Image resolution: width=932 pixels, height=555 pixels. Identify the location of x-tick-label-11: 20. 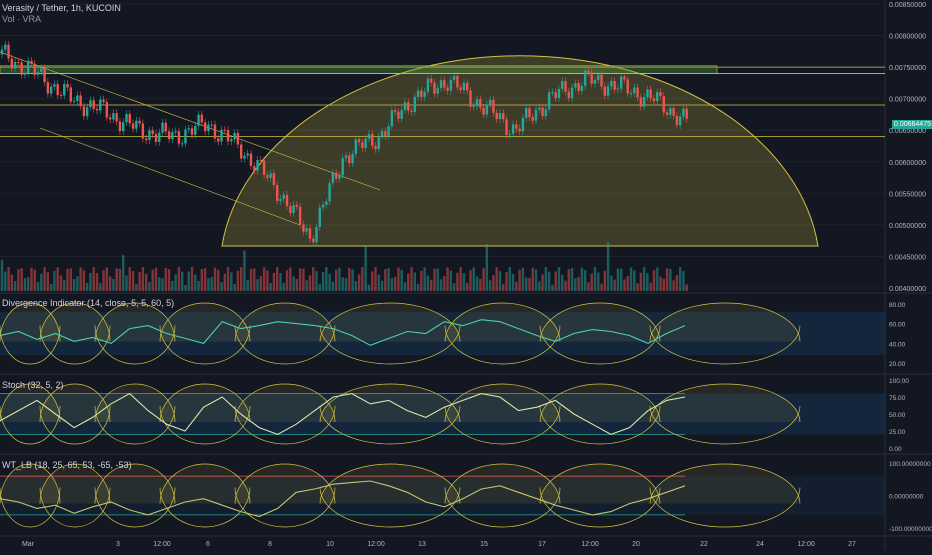
(636, 544).